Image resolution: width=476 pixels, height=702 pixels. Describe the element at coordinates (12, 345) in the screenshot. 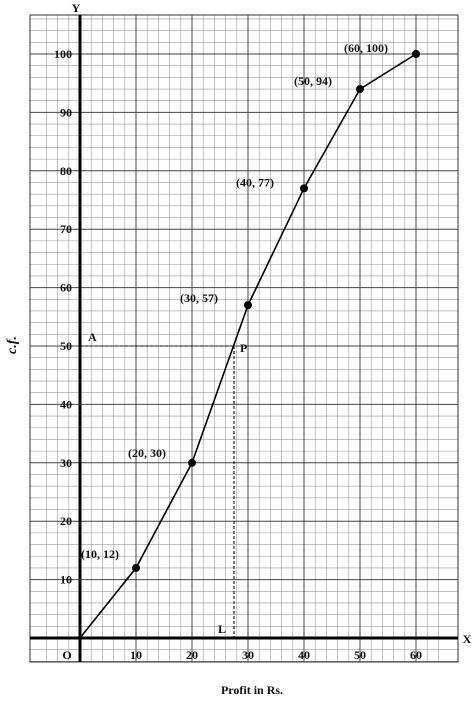

I see `y-axis-title: c.f.` at that location.